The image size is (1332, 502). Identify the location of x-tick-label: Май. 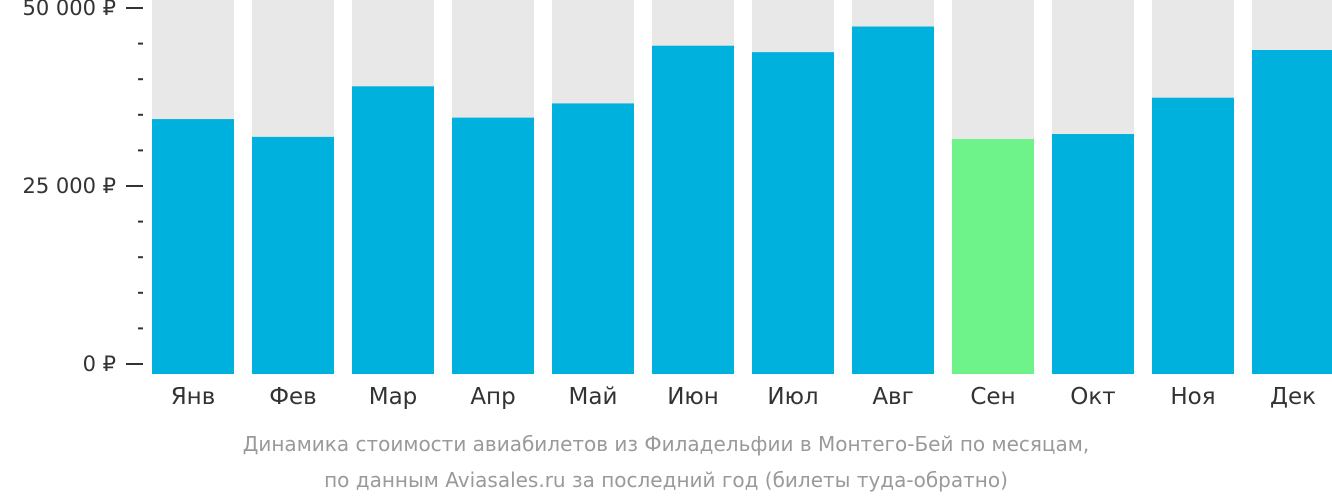
(593, 397).